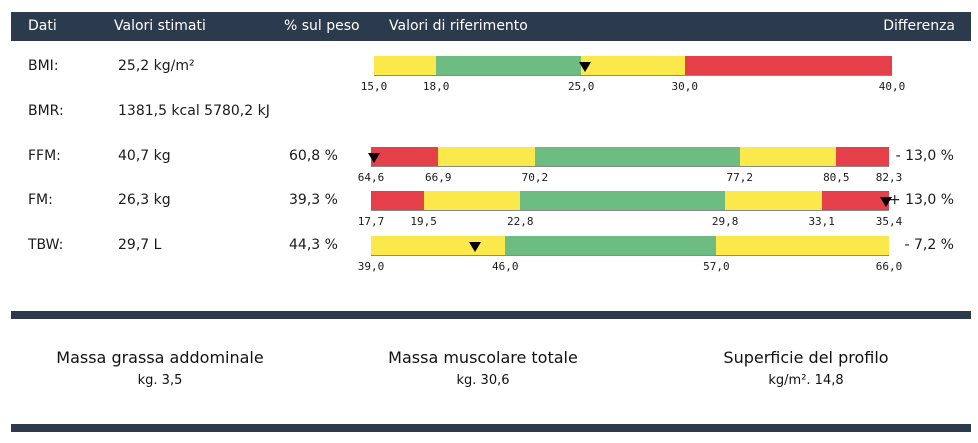 The image size is (978, 443). What do you see at coordinates (144, 200) in the screenshot?
I see `row-value-fm: 26,3 kg` at bounding box center [144, 200].